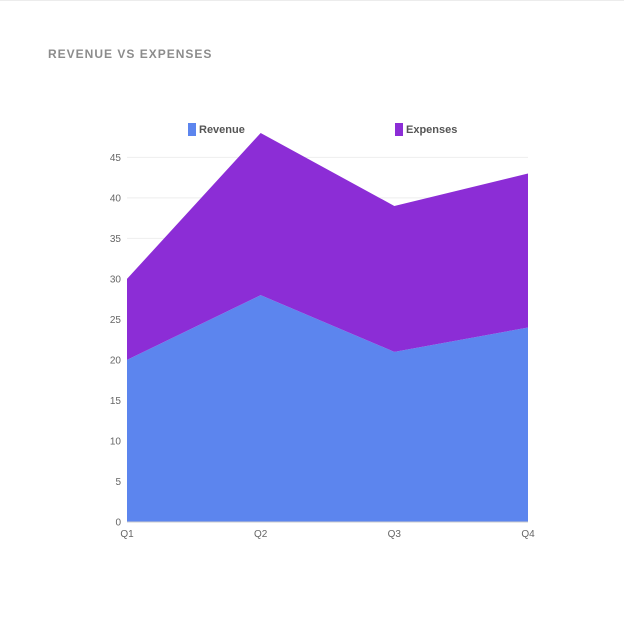  Describe the element at coordinates (116, 320) in the screenshot. I see `y-tick-label: 25` at that location.